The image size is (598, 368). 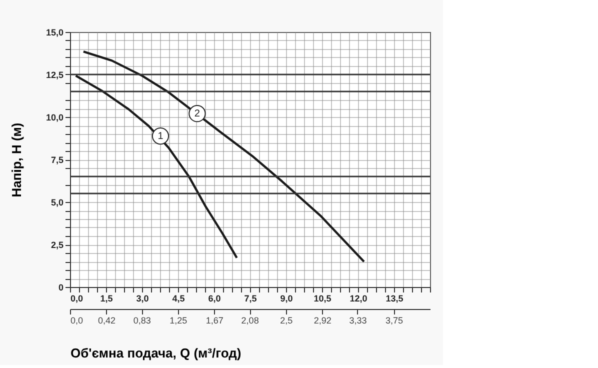 I want to click on x-axis-title: Об'ємна подача, Q (м³/год), so click(x=156, y=353).